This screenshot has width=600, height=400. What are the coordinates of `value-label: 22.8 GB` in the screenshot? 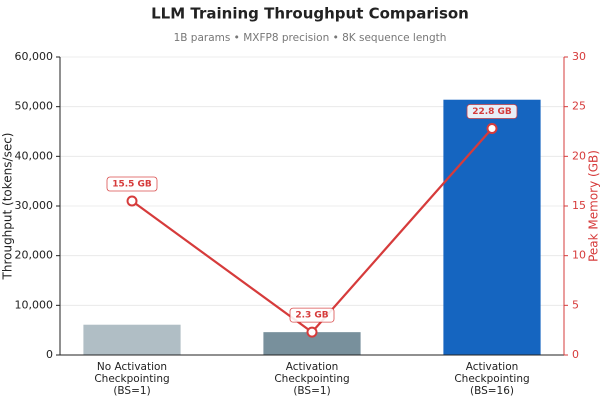 It's located at (492, 112).